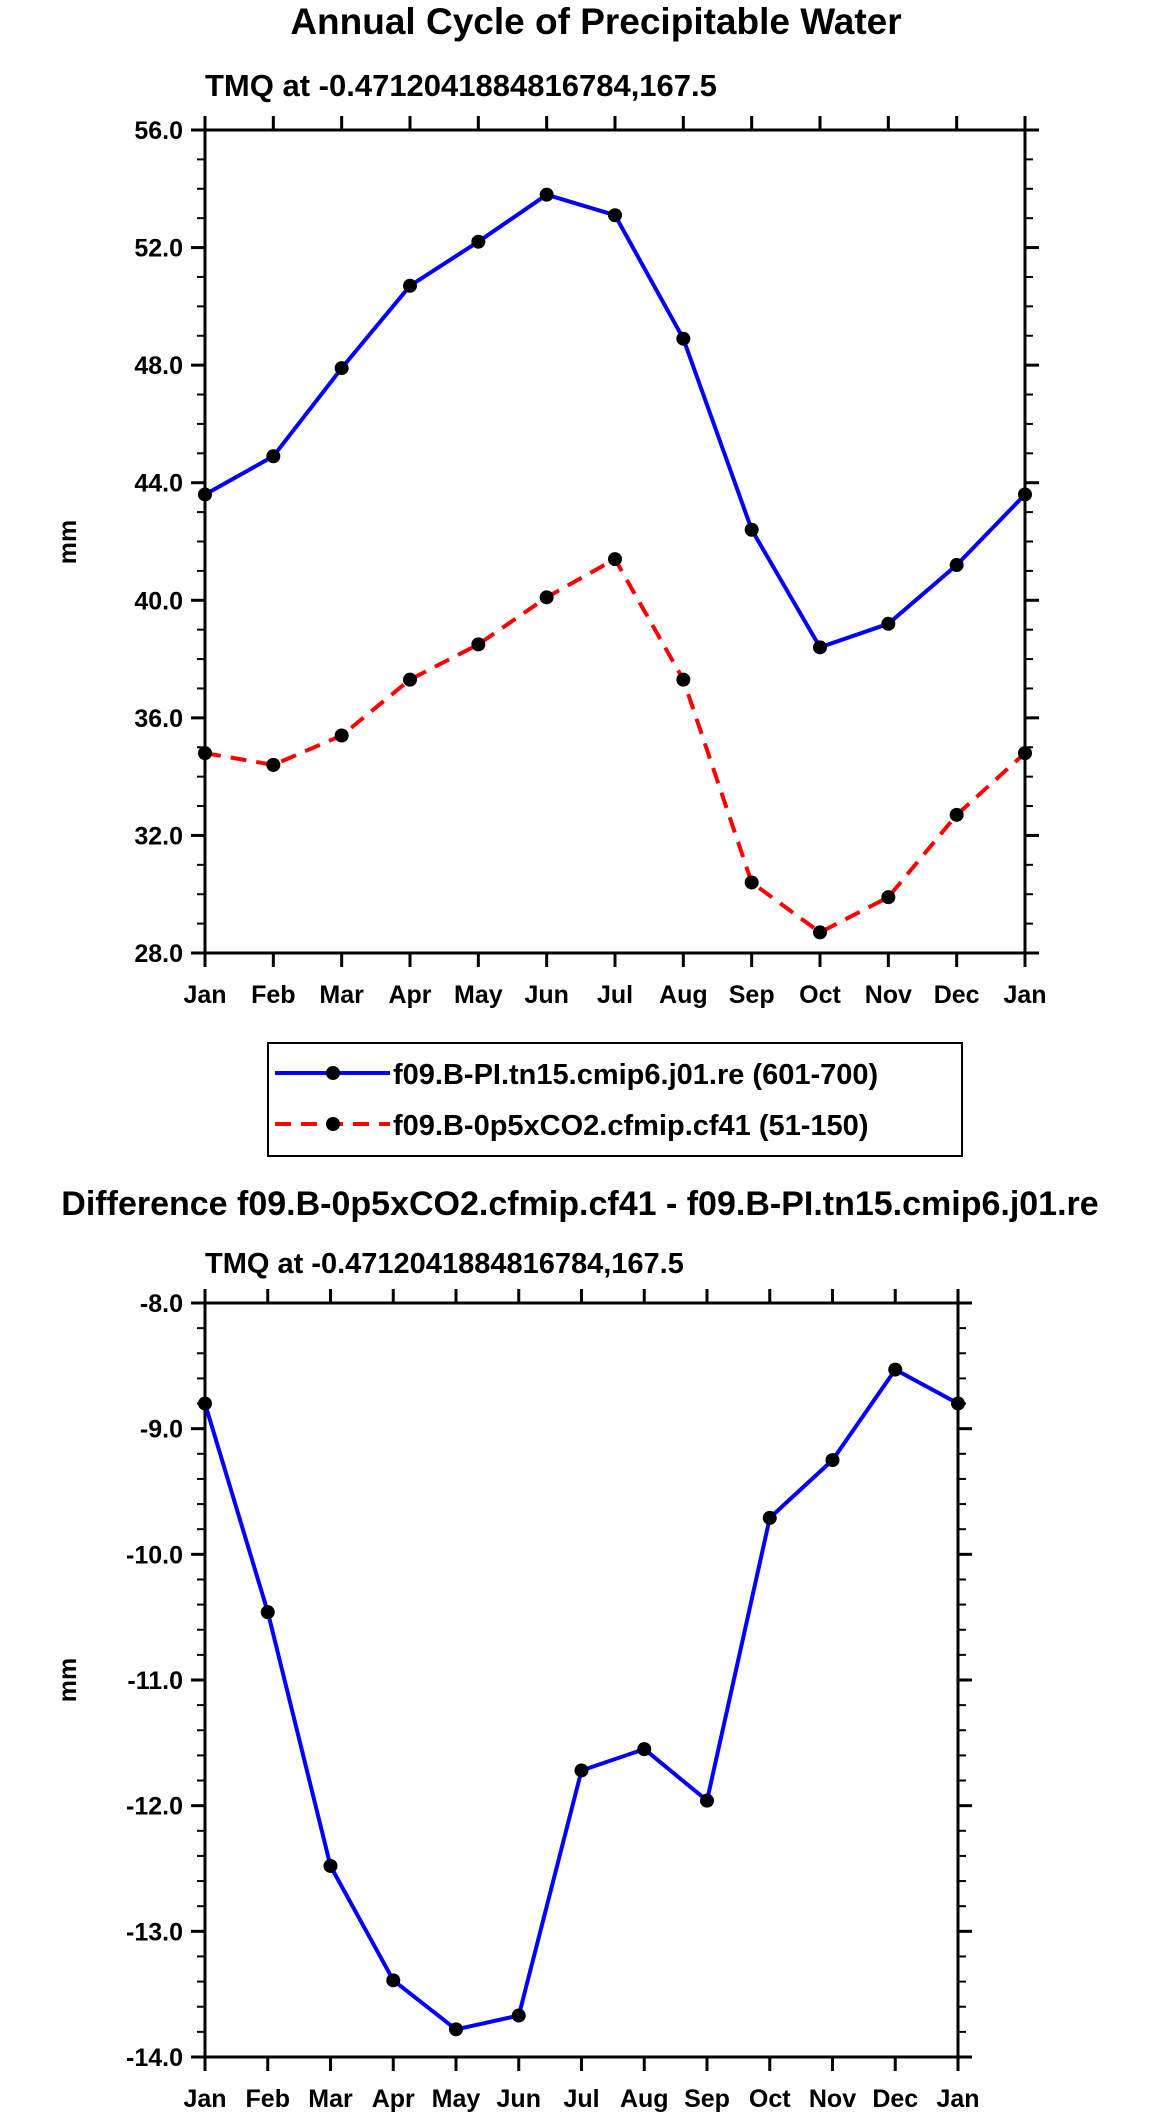  I want to click on y-tick-label: 56.0, so click(158, 131).